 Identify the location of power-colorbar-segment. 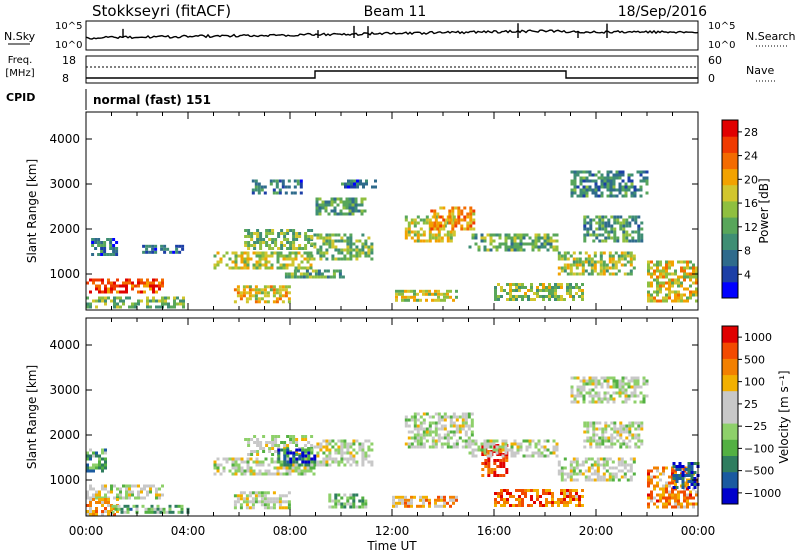
(730, 161).